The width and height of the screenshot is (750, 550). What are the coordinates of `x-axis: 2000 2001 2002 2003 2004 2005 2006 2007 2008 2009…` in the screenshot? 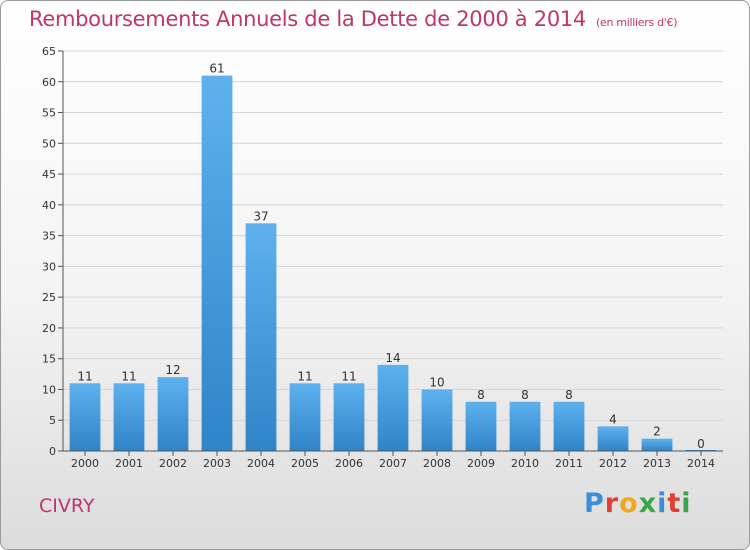 It's located at (393, 460).